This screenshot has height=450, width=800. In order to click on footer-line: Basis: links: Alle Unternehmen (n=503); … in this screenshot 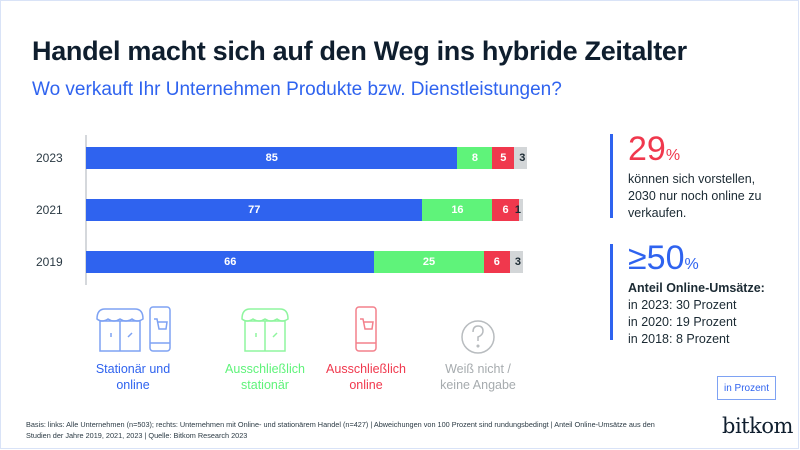, I will do `click(340, 424)`.